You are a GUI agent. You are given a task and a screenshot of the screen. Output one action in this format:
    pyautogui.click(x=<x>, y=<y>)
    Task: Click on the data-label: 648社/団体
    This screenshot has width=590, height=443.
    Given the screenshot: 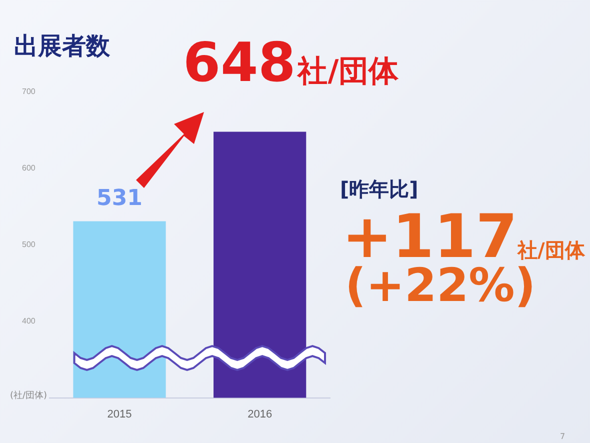 What is the action you would take?
    pyautogui.click(x=291, y=62)
    